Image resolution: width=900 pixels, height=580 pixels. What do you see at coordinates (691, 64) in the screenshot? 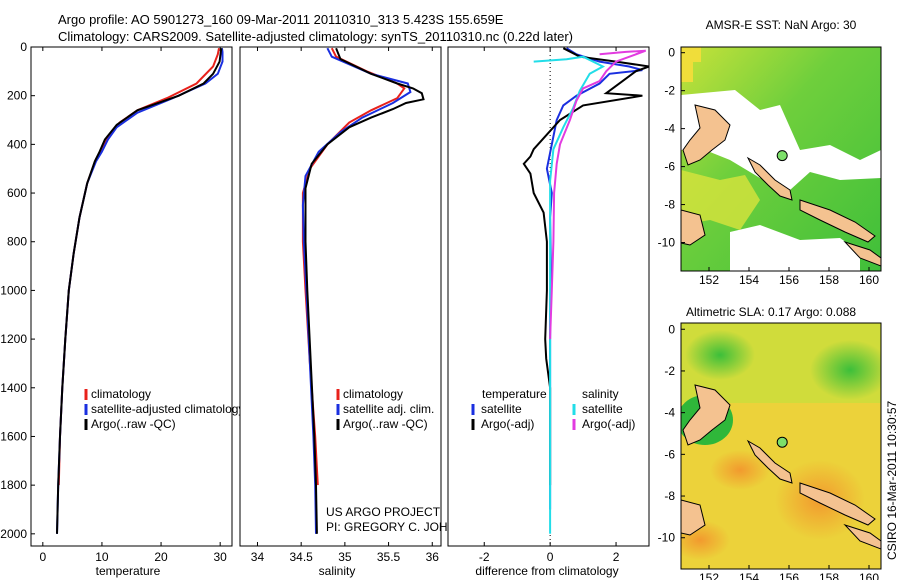
I see `sst-warm-patch` at bounding box center [691, 64].